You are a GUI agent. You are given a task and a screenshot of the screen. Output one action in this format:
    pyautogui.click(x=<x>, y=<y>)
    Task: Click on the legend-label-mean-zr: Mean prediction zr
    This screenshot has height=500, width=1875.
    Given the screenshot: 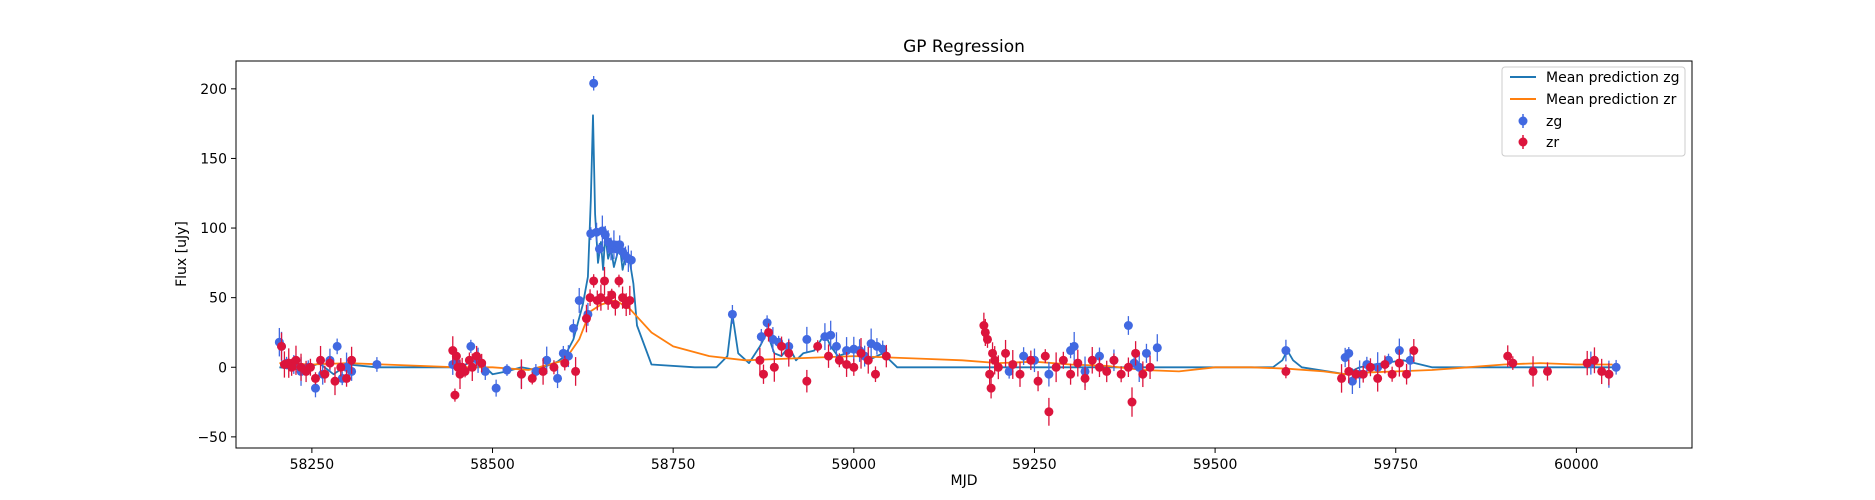 What is the action you would take?
    pyautogui.click(x=1611, y=100)
    